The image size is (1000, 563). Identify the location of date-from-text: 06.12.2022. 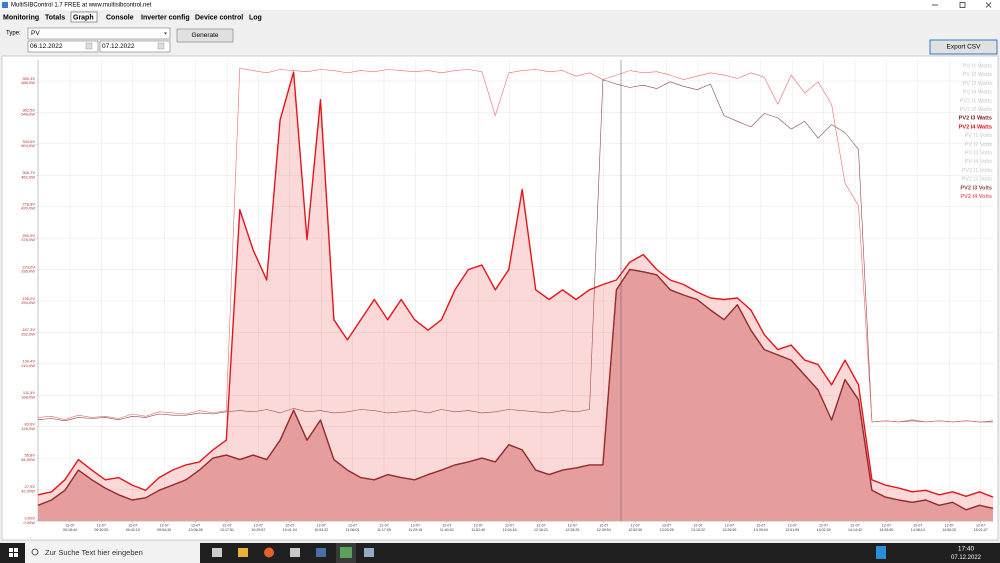
(46, 46).